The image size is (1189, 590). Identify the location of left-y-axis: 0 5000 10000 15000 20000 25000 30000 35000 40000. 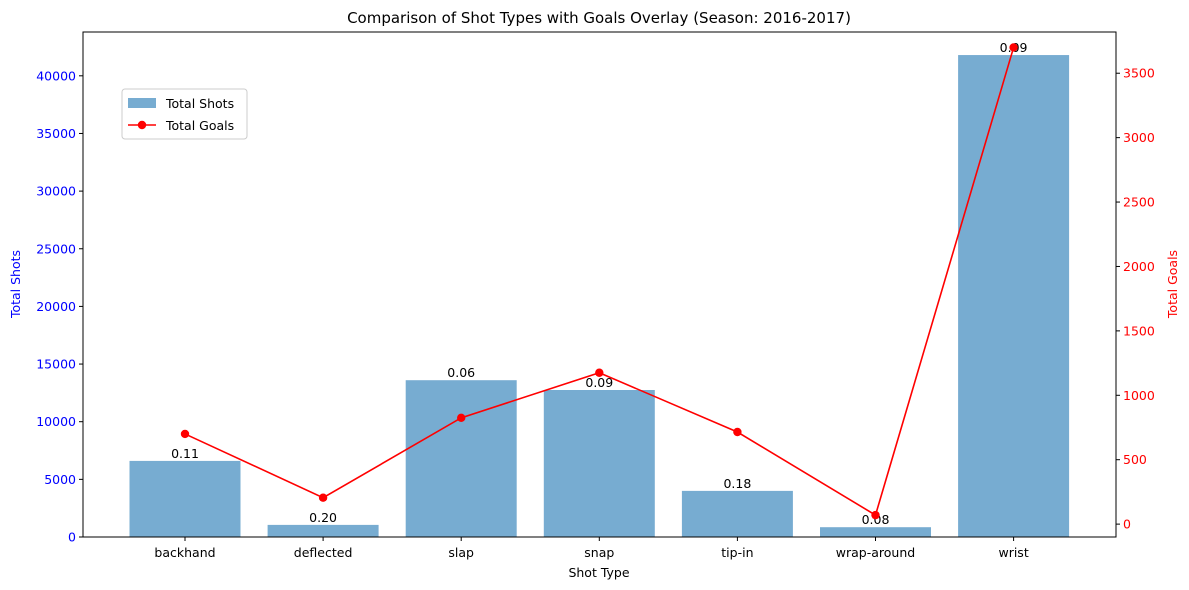
(59, 306).